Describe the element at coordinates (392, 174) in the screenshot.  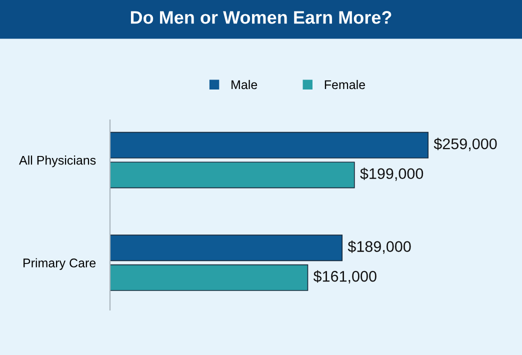
I see `data-label: $199,000` at that location.